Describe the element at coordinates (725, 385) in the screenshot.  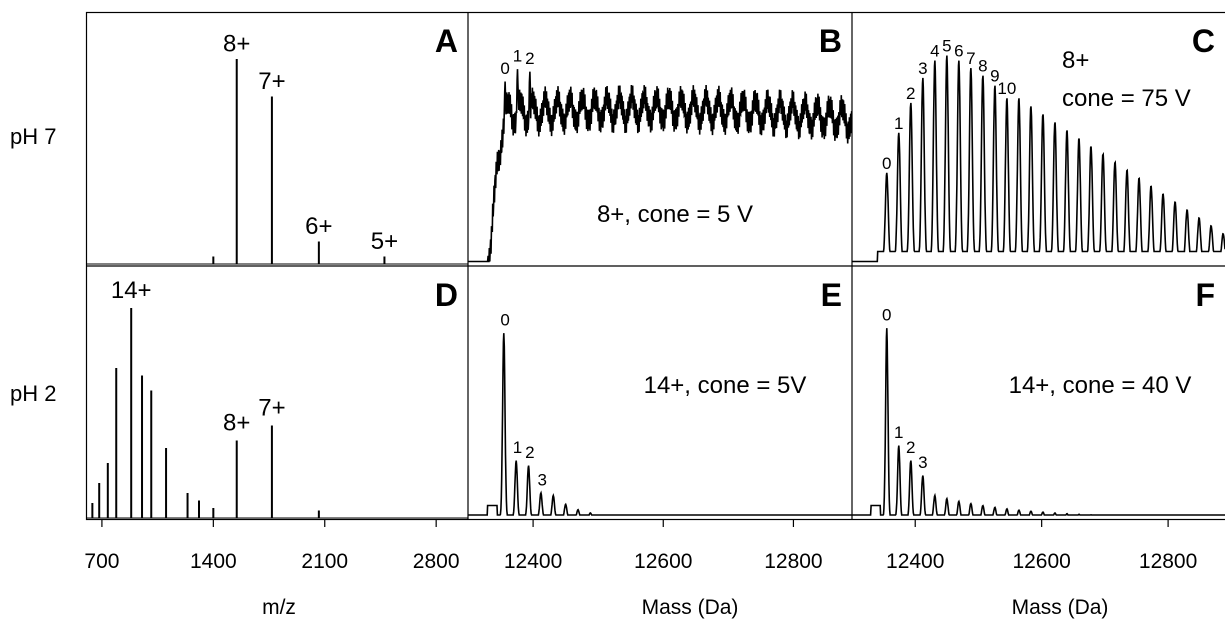
I see `spectrum-annotation-E: 14+, cone = 5V` at that location.